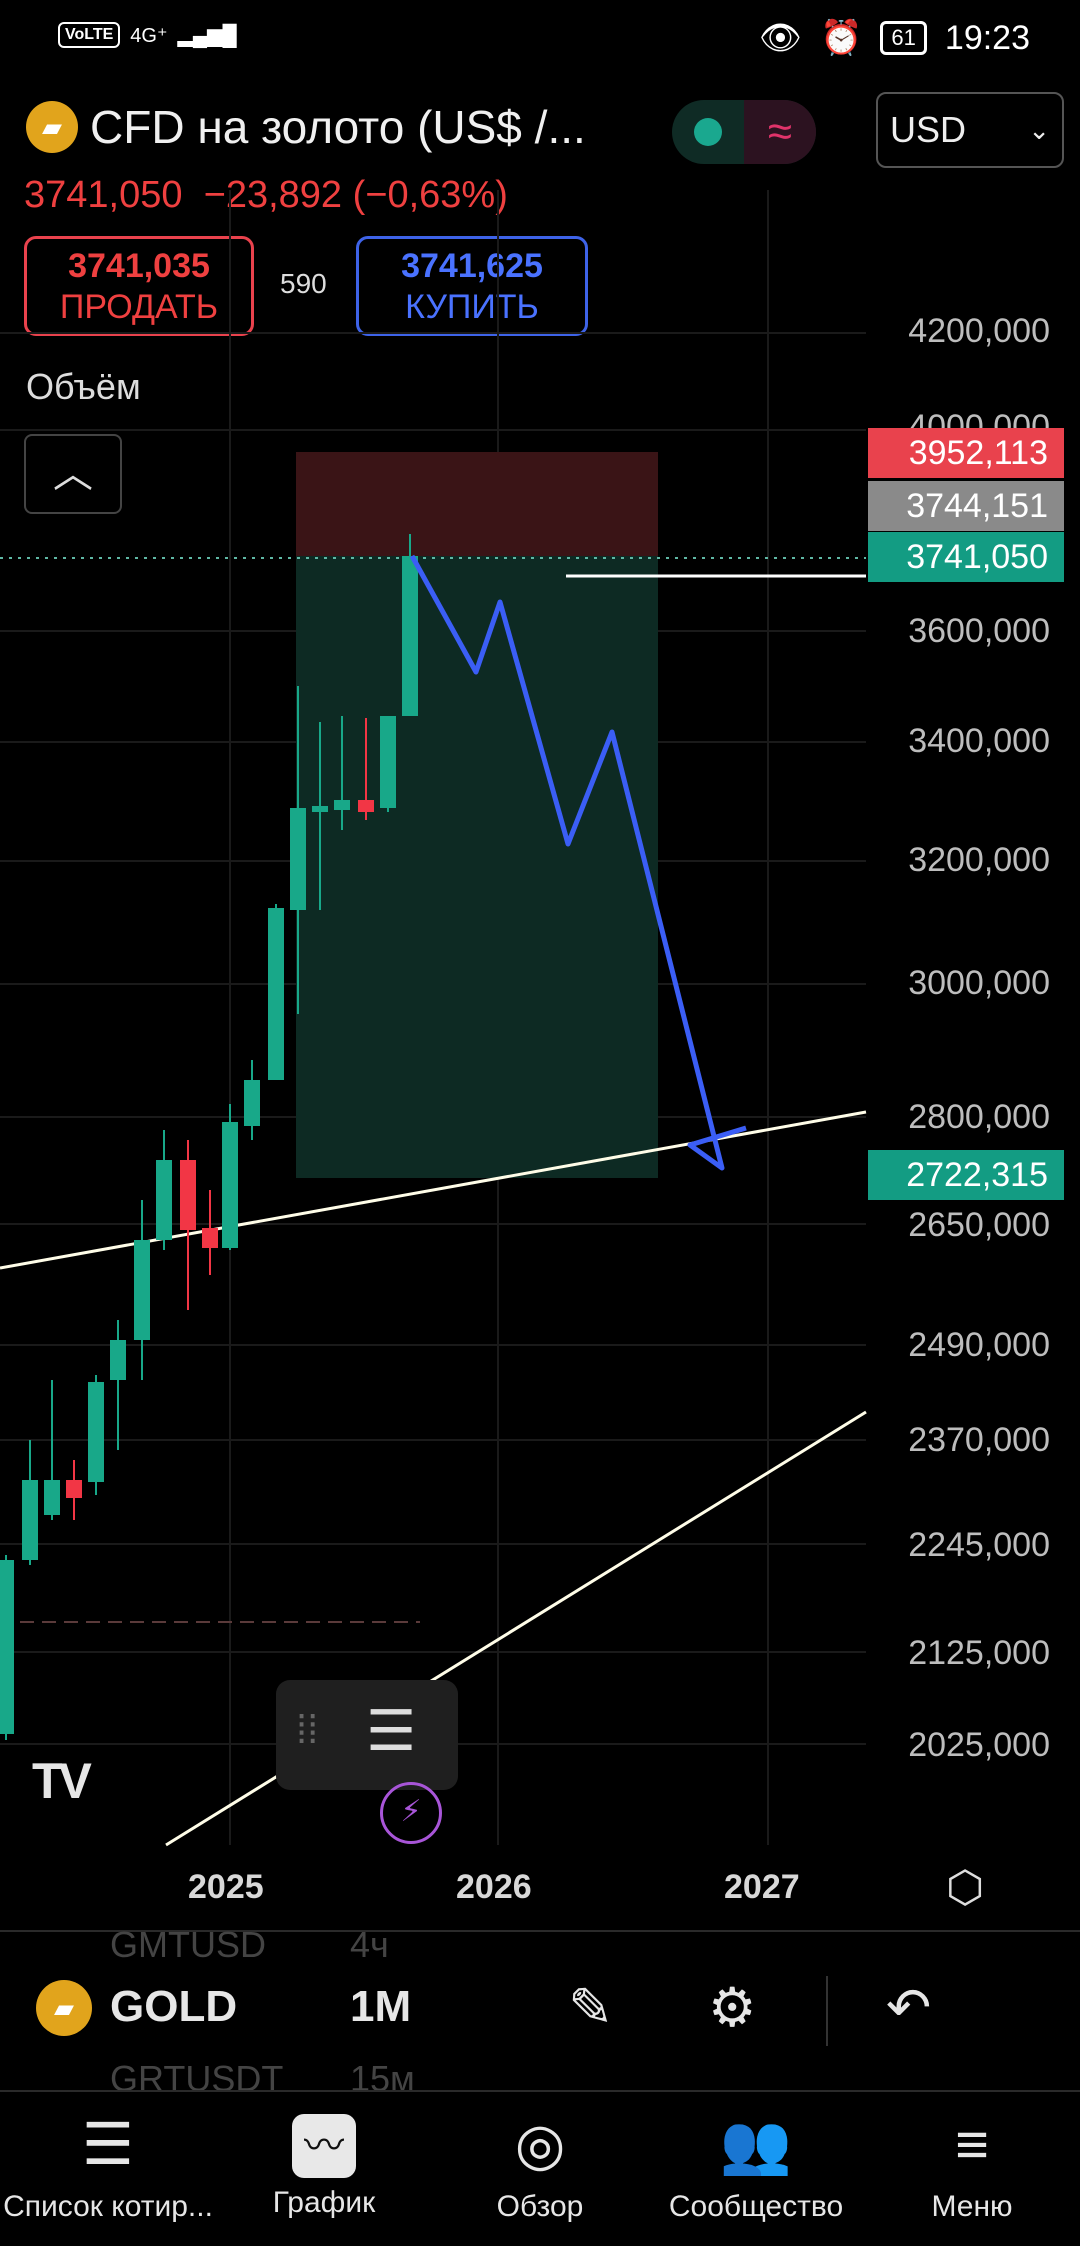 Image resolution: width=1080 pixels, height=2246 pixels. I want to click on x-tick: 2026, so click(494, 1887).